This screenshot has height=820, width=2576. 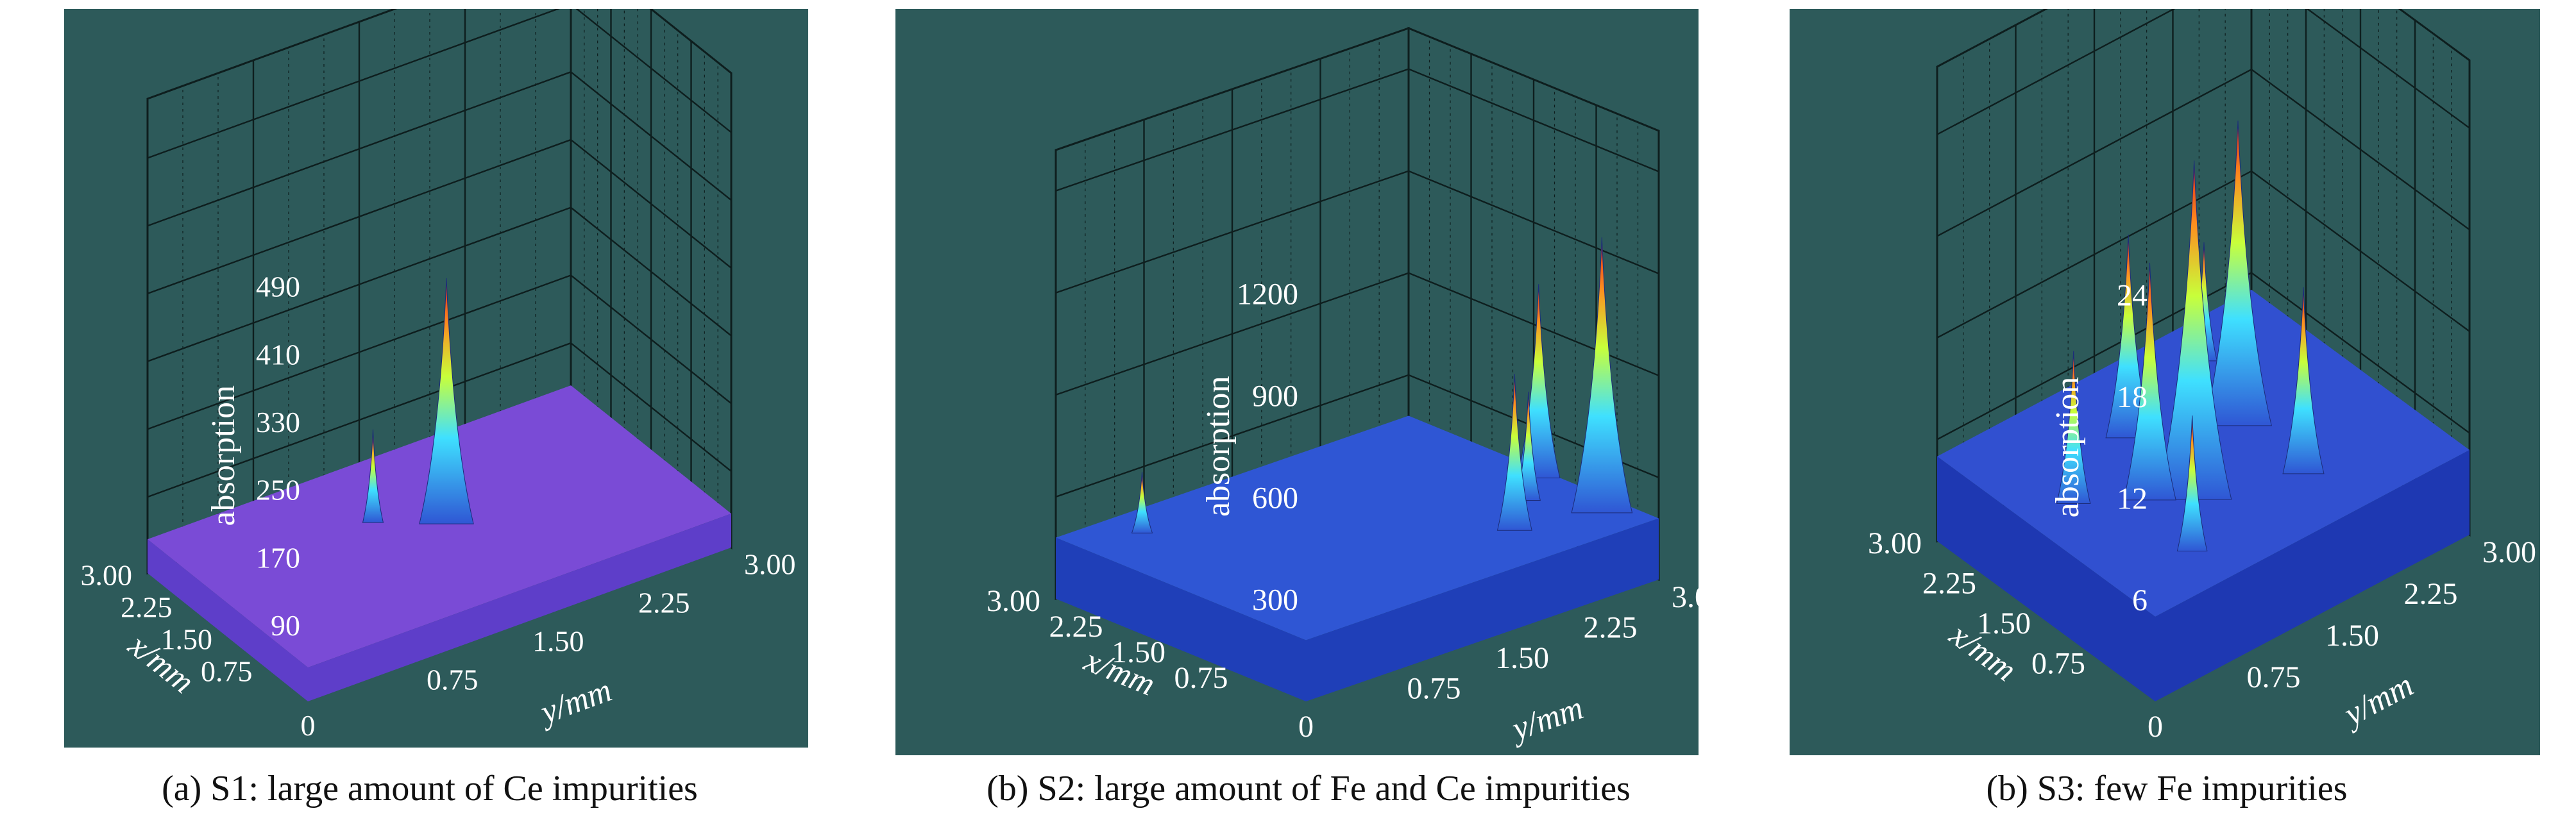 What do you see at coordinates (1275, 397) in the screenshot?
I see `z-tick-label: 900` at bounding box center [1275, 397].